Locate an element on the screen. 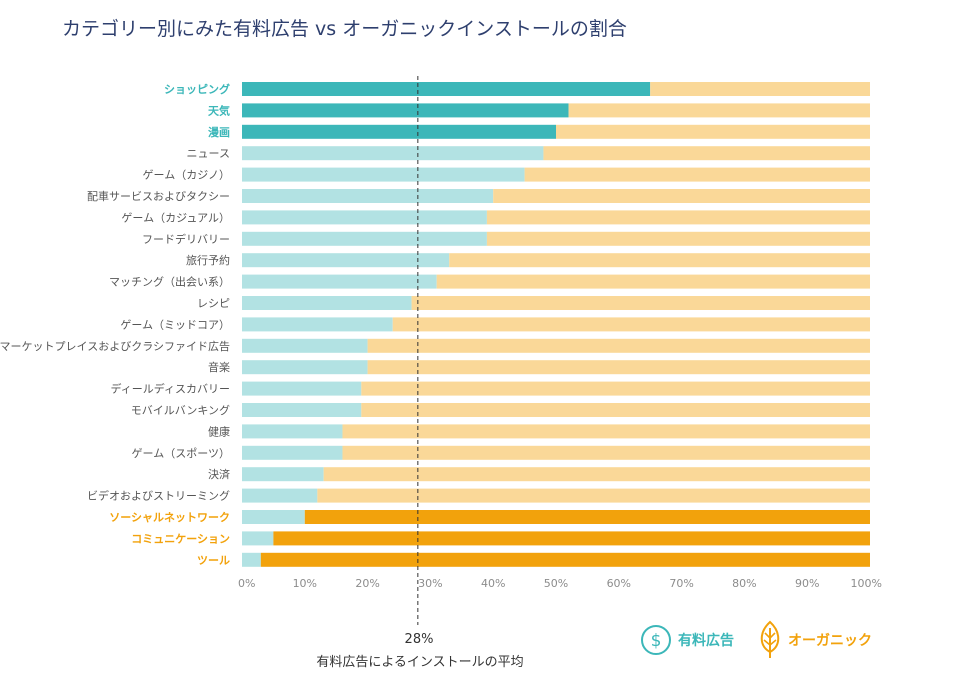  category-label: ショッピング is located at coordinates (197, 89).